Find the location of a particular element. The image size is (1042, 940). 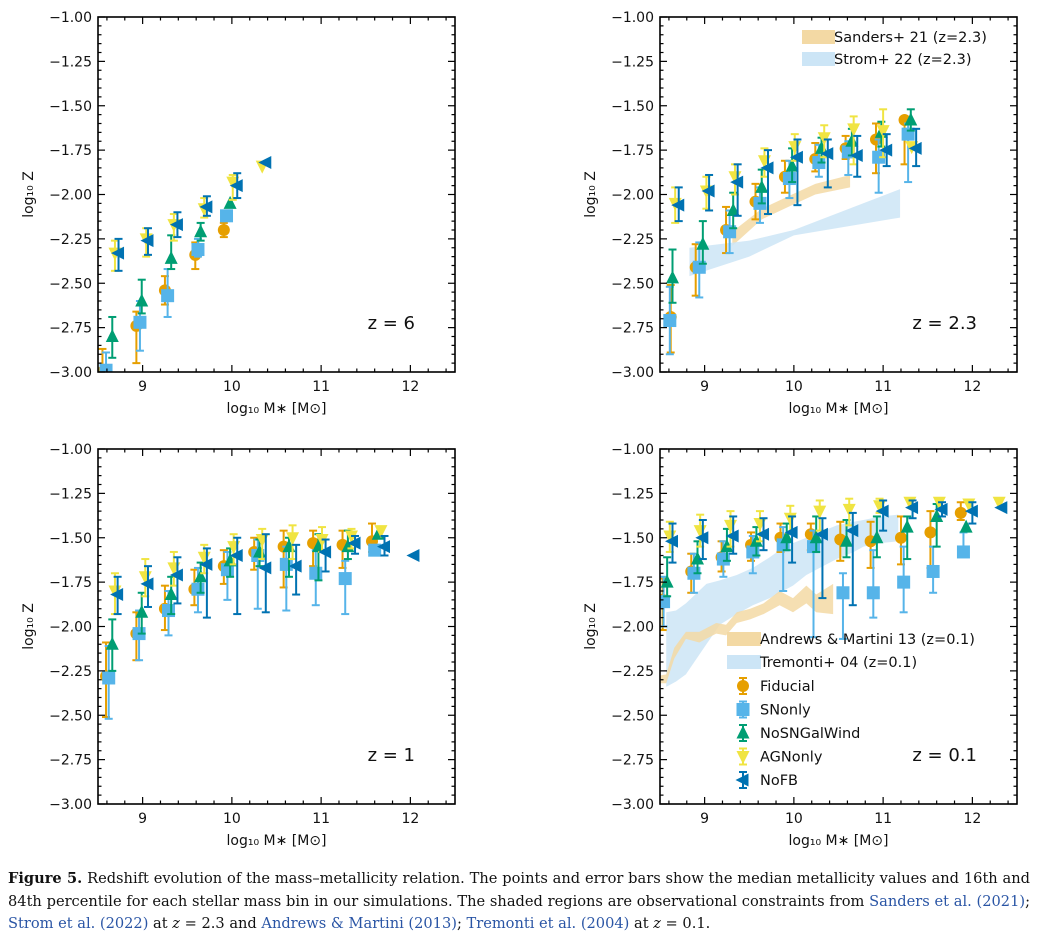

ref-strom-2022: Strom et al. (2022) is located at coordinates (78, 923).